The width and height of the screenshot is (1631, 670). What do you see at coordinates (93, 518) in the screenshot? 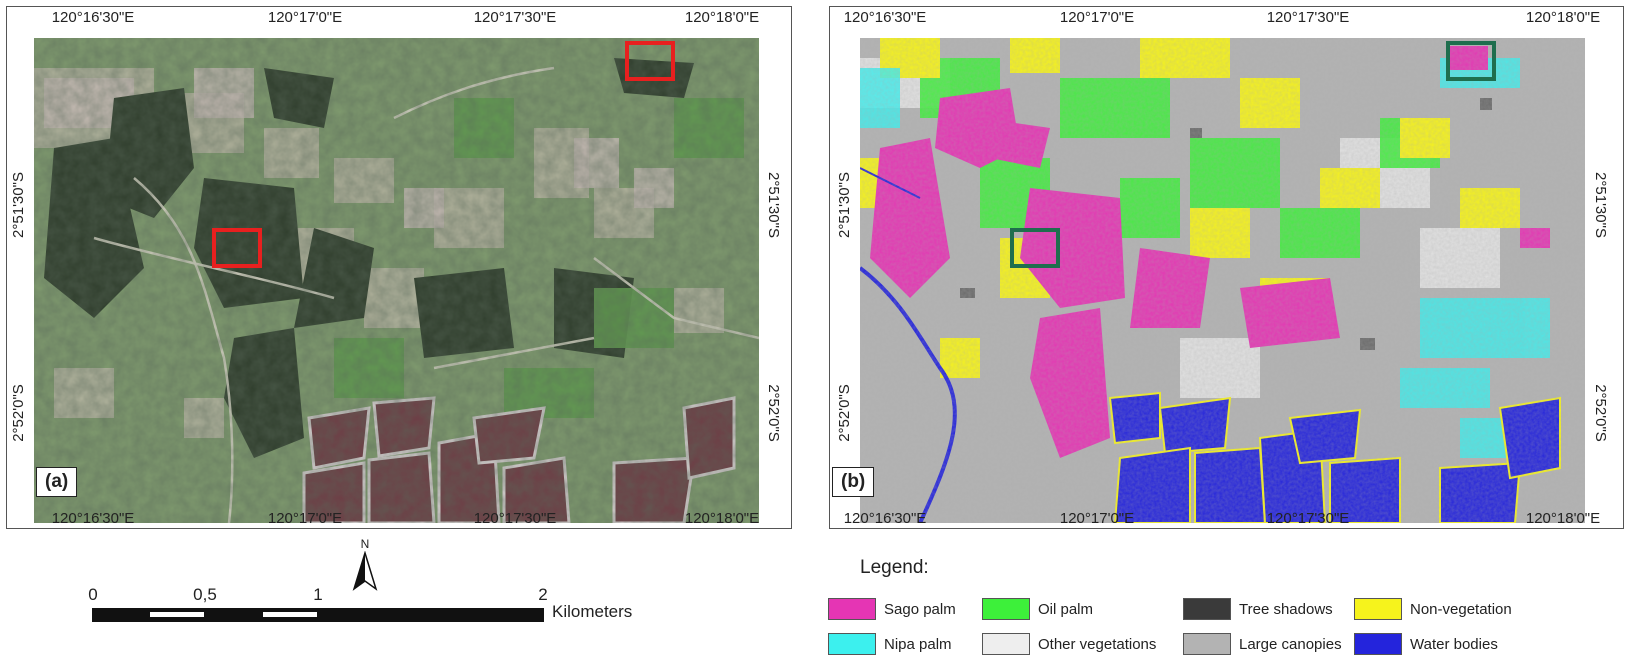
I see `lon-label-a-bottom-1: 120°16'30"E` at bounding box center [93, 518].